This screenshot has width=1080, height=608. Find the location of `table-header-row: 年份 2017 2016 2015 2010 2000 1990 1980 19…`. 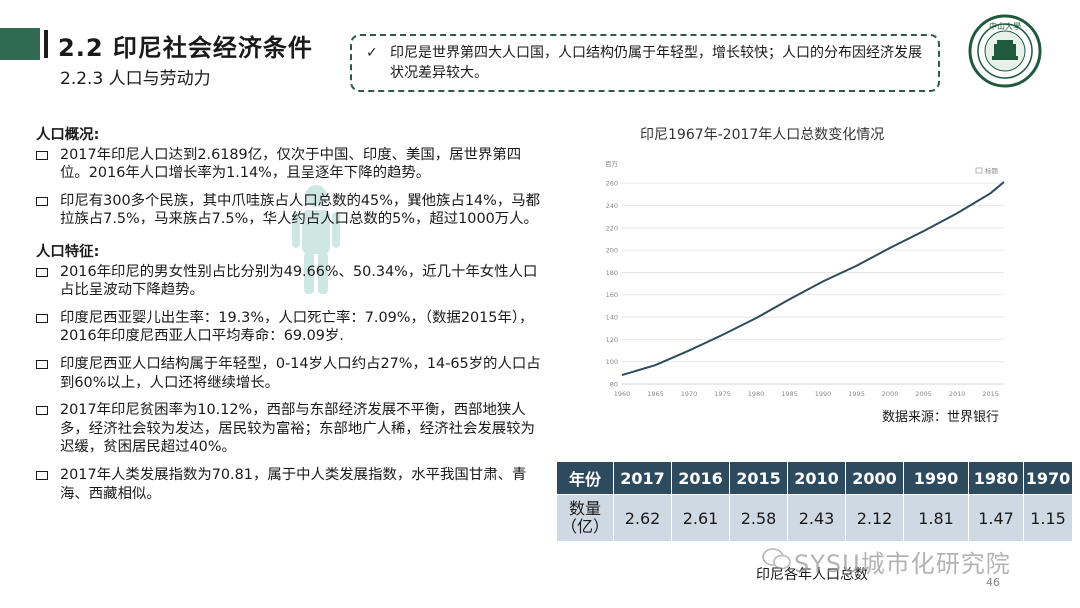

table-header-row: 年份 2017 2016 2015 2010 2000 1990 1980 19… is located at coordinates (814, 478).